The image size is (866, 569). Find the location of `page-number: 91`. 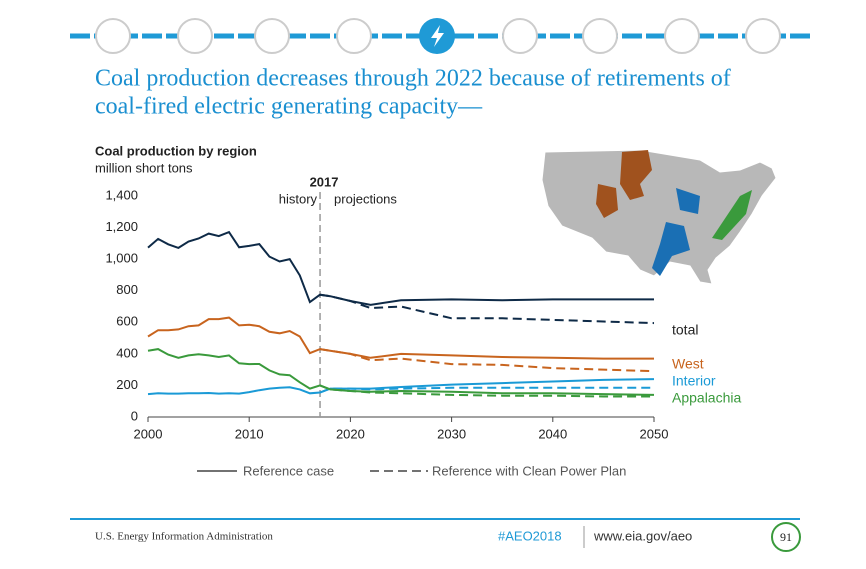

page-number: 91 is located at coordinates (786, 537).